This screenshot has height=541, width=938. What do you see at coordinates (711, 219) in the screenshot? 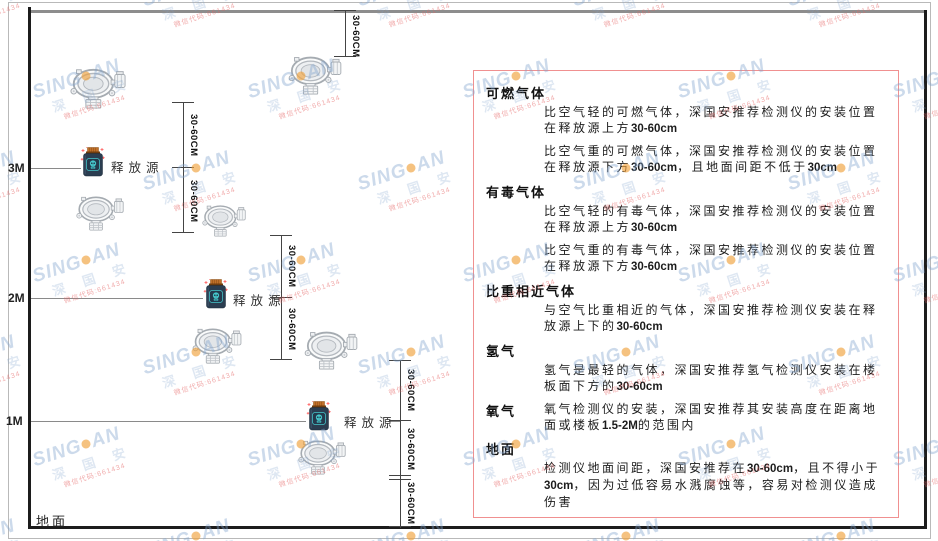
I see `section-paragraph: 比空气轻的有毒气体，深国安推荐检测仪的安装位置在释放源上方30-60cm` at bounding box center [711, 219].